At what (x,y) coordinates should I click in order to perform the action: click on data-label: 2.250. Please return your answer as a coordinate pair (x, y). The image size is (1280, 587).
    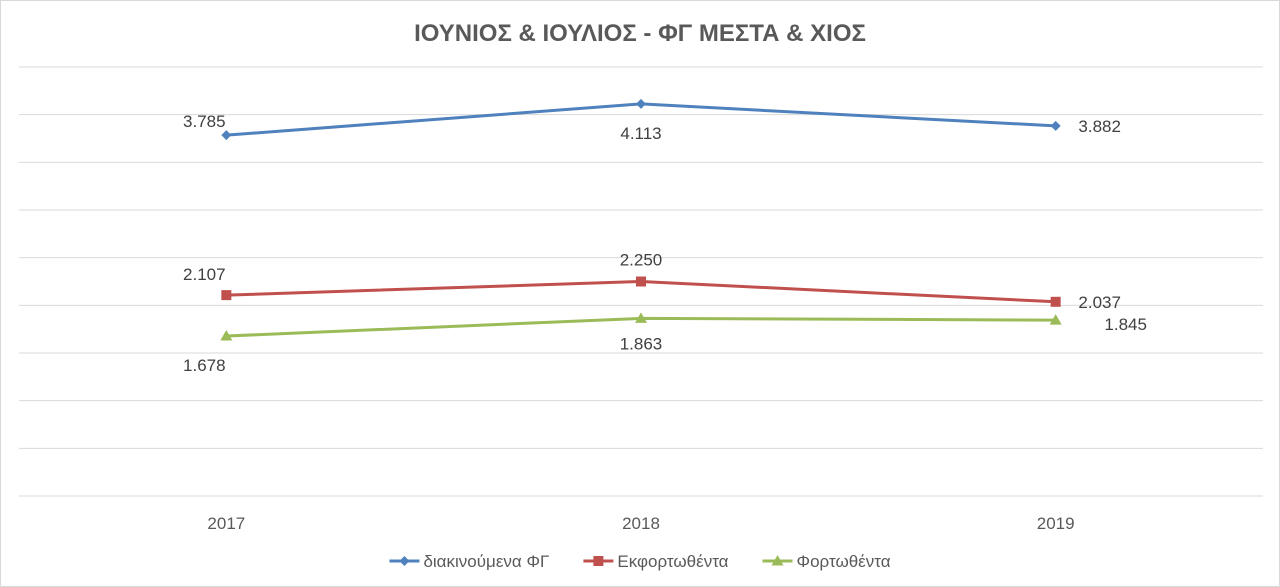
    Looking at the image, I should click on (641, 260).